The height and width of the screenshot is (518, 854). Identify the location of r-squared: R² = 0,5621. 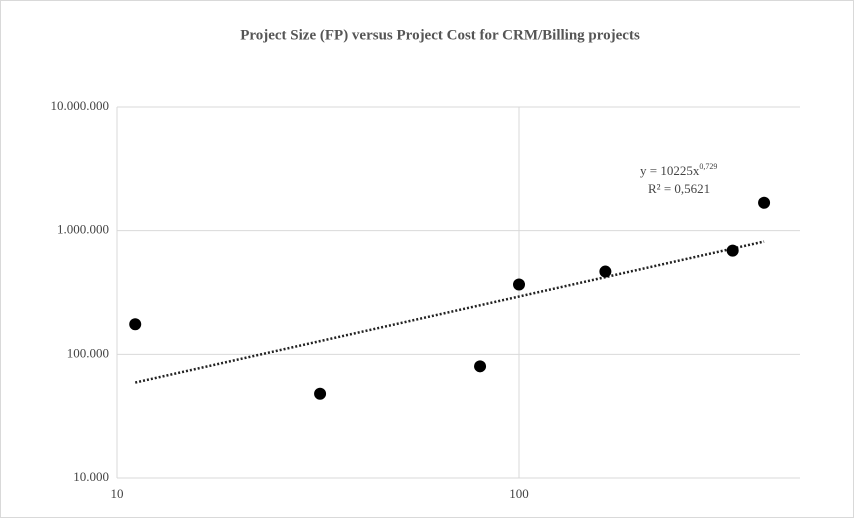
(679, 188).